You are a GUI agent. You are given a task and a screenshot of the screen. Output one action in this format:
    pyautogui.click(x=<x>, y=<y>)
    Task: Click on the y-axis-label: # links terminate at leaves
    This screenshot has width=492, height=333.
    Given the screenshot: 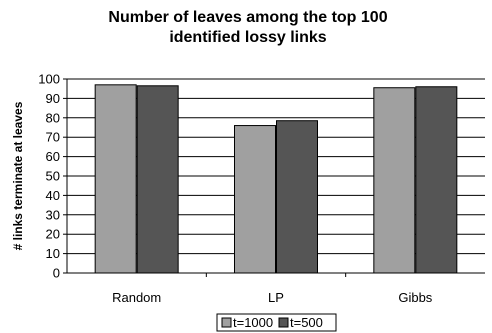 What is the action you would take?
    pyautogui.click(x=18, y=175)
    